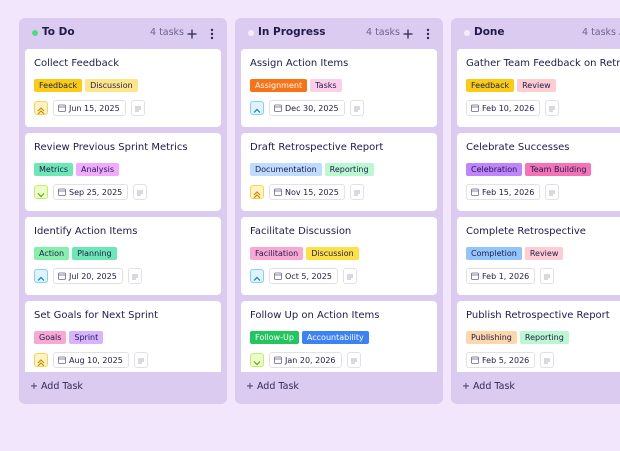 The height and width of the screenshot is (451, 620). What do you see at coordinates (96, 315) in the screenshot?
I see `card-title: Set Goals for Next Sprint` at bounding box center [96, 315].